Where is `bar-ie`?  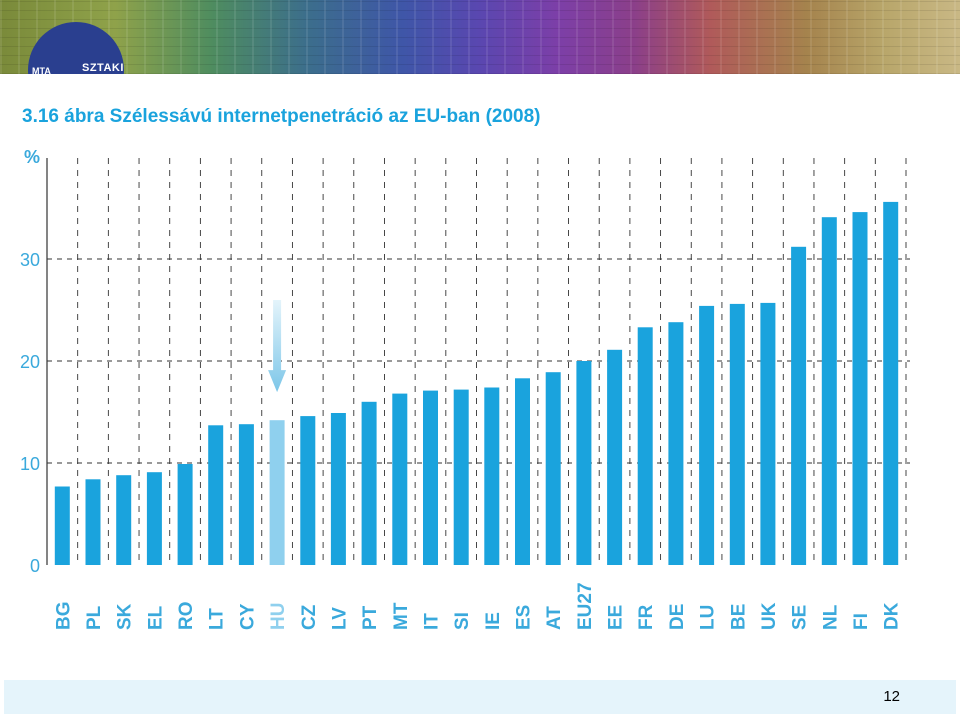 bar-ie is located at coordinates (492, 476).